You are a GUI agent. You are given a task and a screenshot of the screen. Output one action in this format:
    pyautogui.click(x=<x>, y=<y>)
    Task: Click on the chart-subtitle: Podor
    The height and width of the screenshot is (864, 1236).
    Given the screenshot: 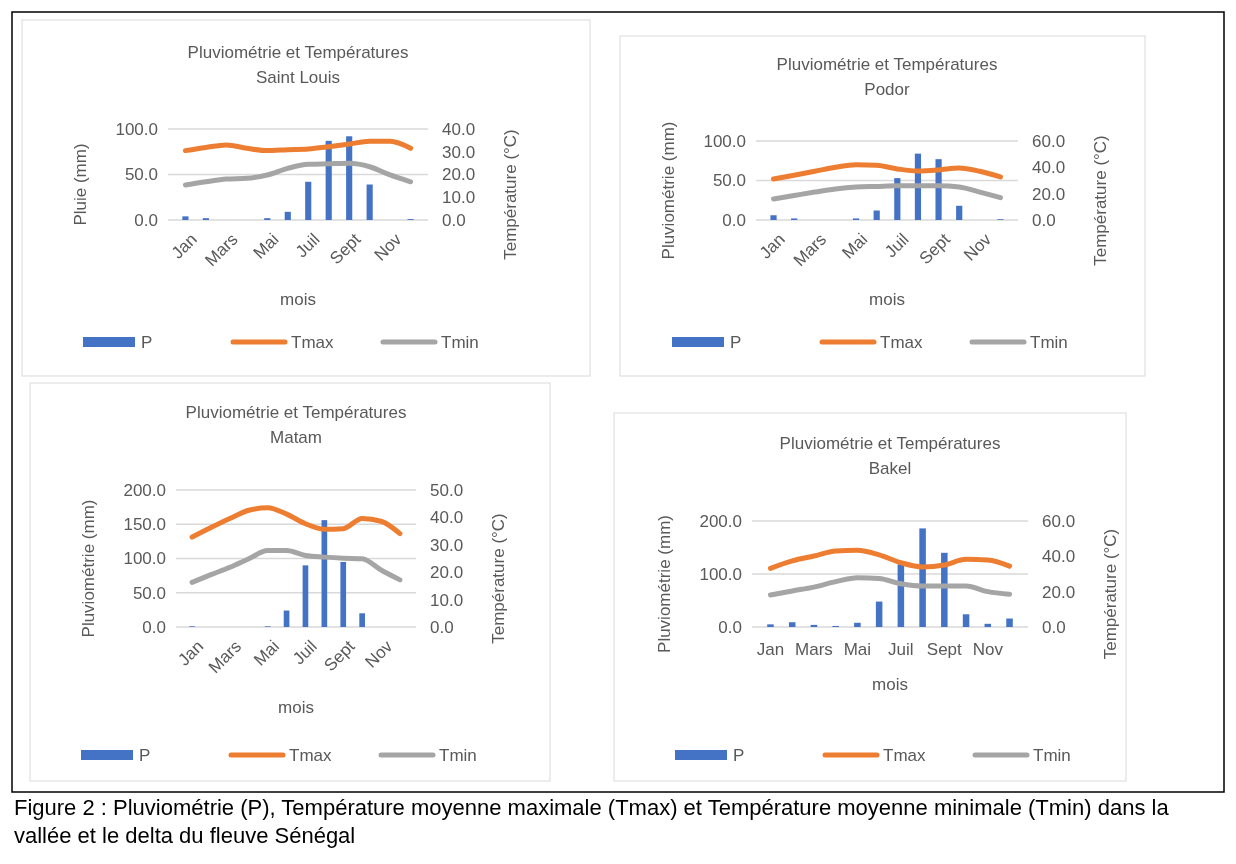 What is the action you would take?
    pyautogui.click(x=887, y=89)
    